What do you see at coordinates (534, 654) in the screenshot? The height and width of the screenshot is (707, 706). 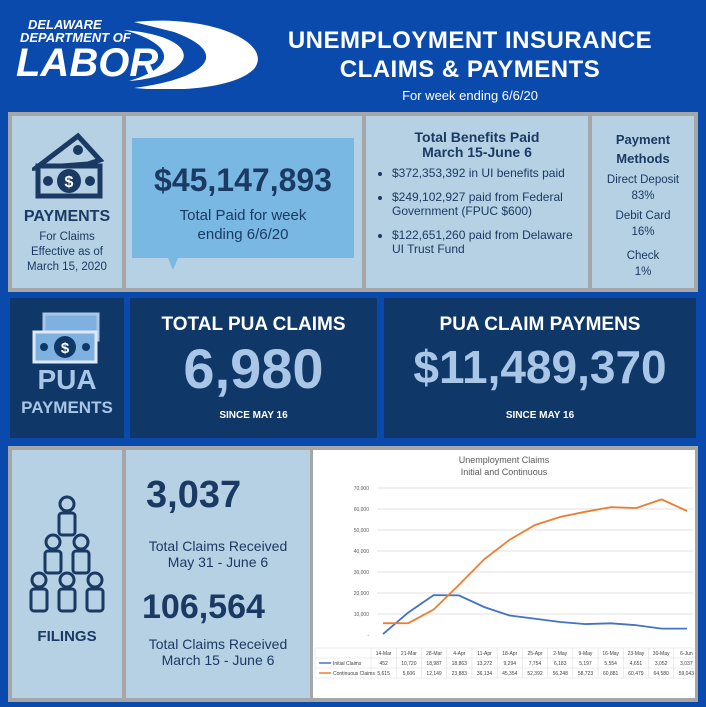 I see `x-tick-label: 25-Apr` at bounding box center [534, 654].